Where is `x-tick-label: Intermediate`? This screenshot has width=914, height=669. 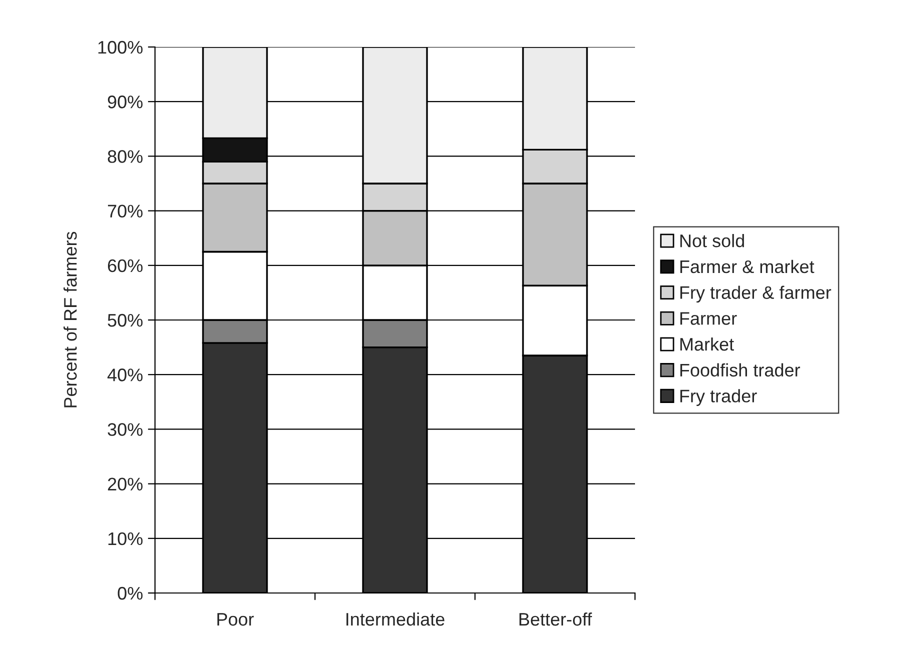 x-tick-label: Intermediate is located at coordinates (395, 619).